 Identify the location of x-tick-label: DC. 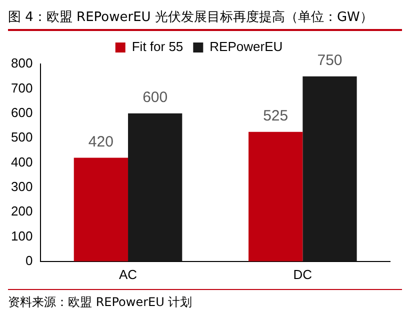
(302, 274).